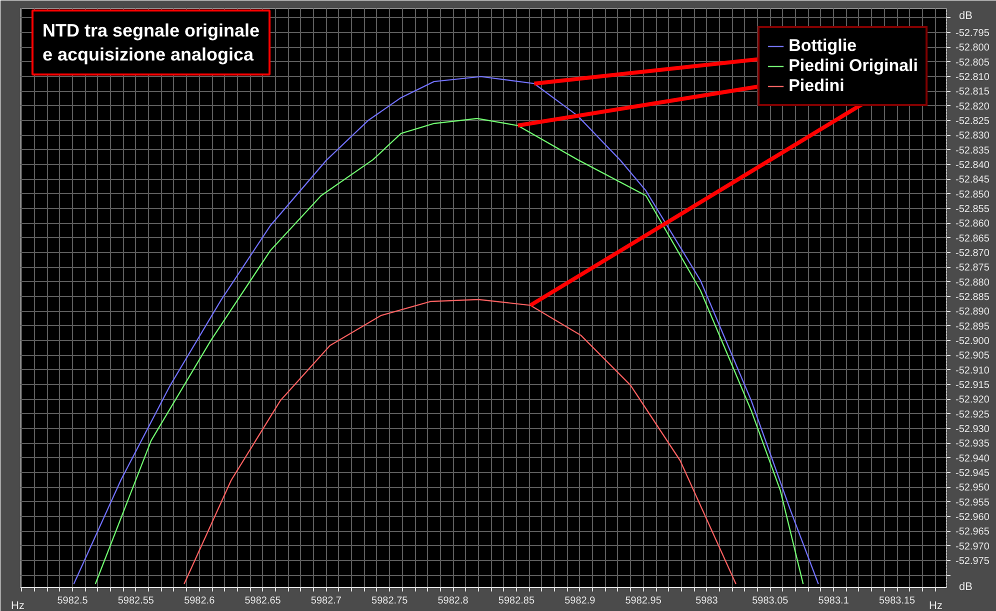  Describe the element at coordinates (973, 238) in the screenshot. I see `y-tick-label: -52.865` at that location.